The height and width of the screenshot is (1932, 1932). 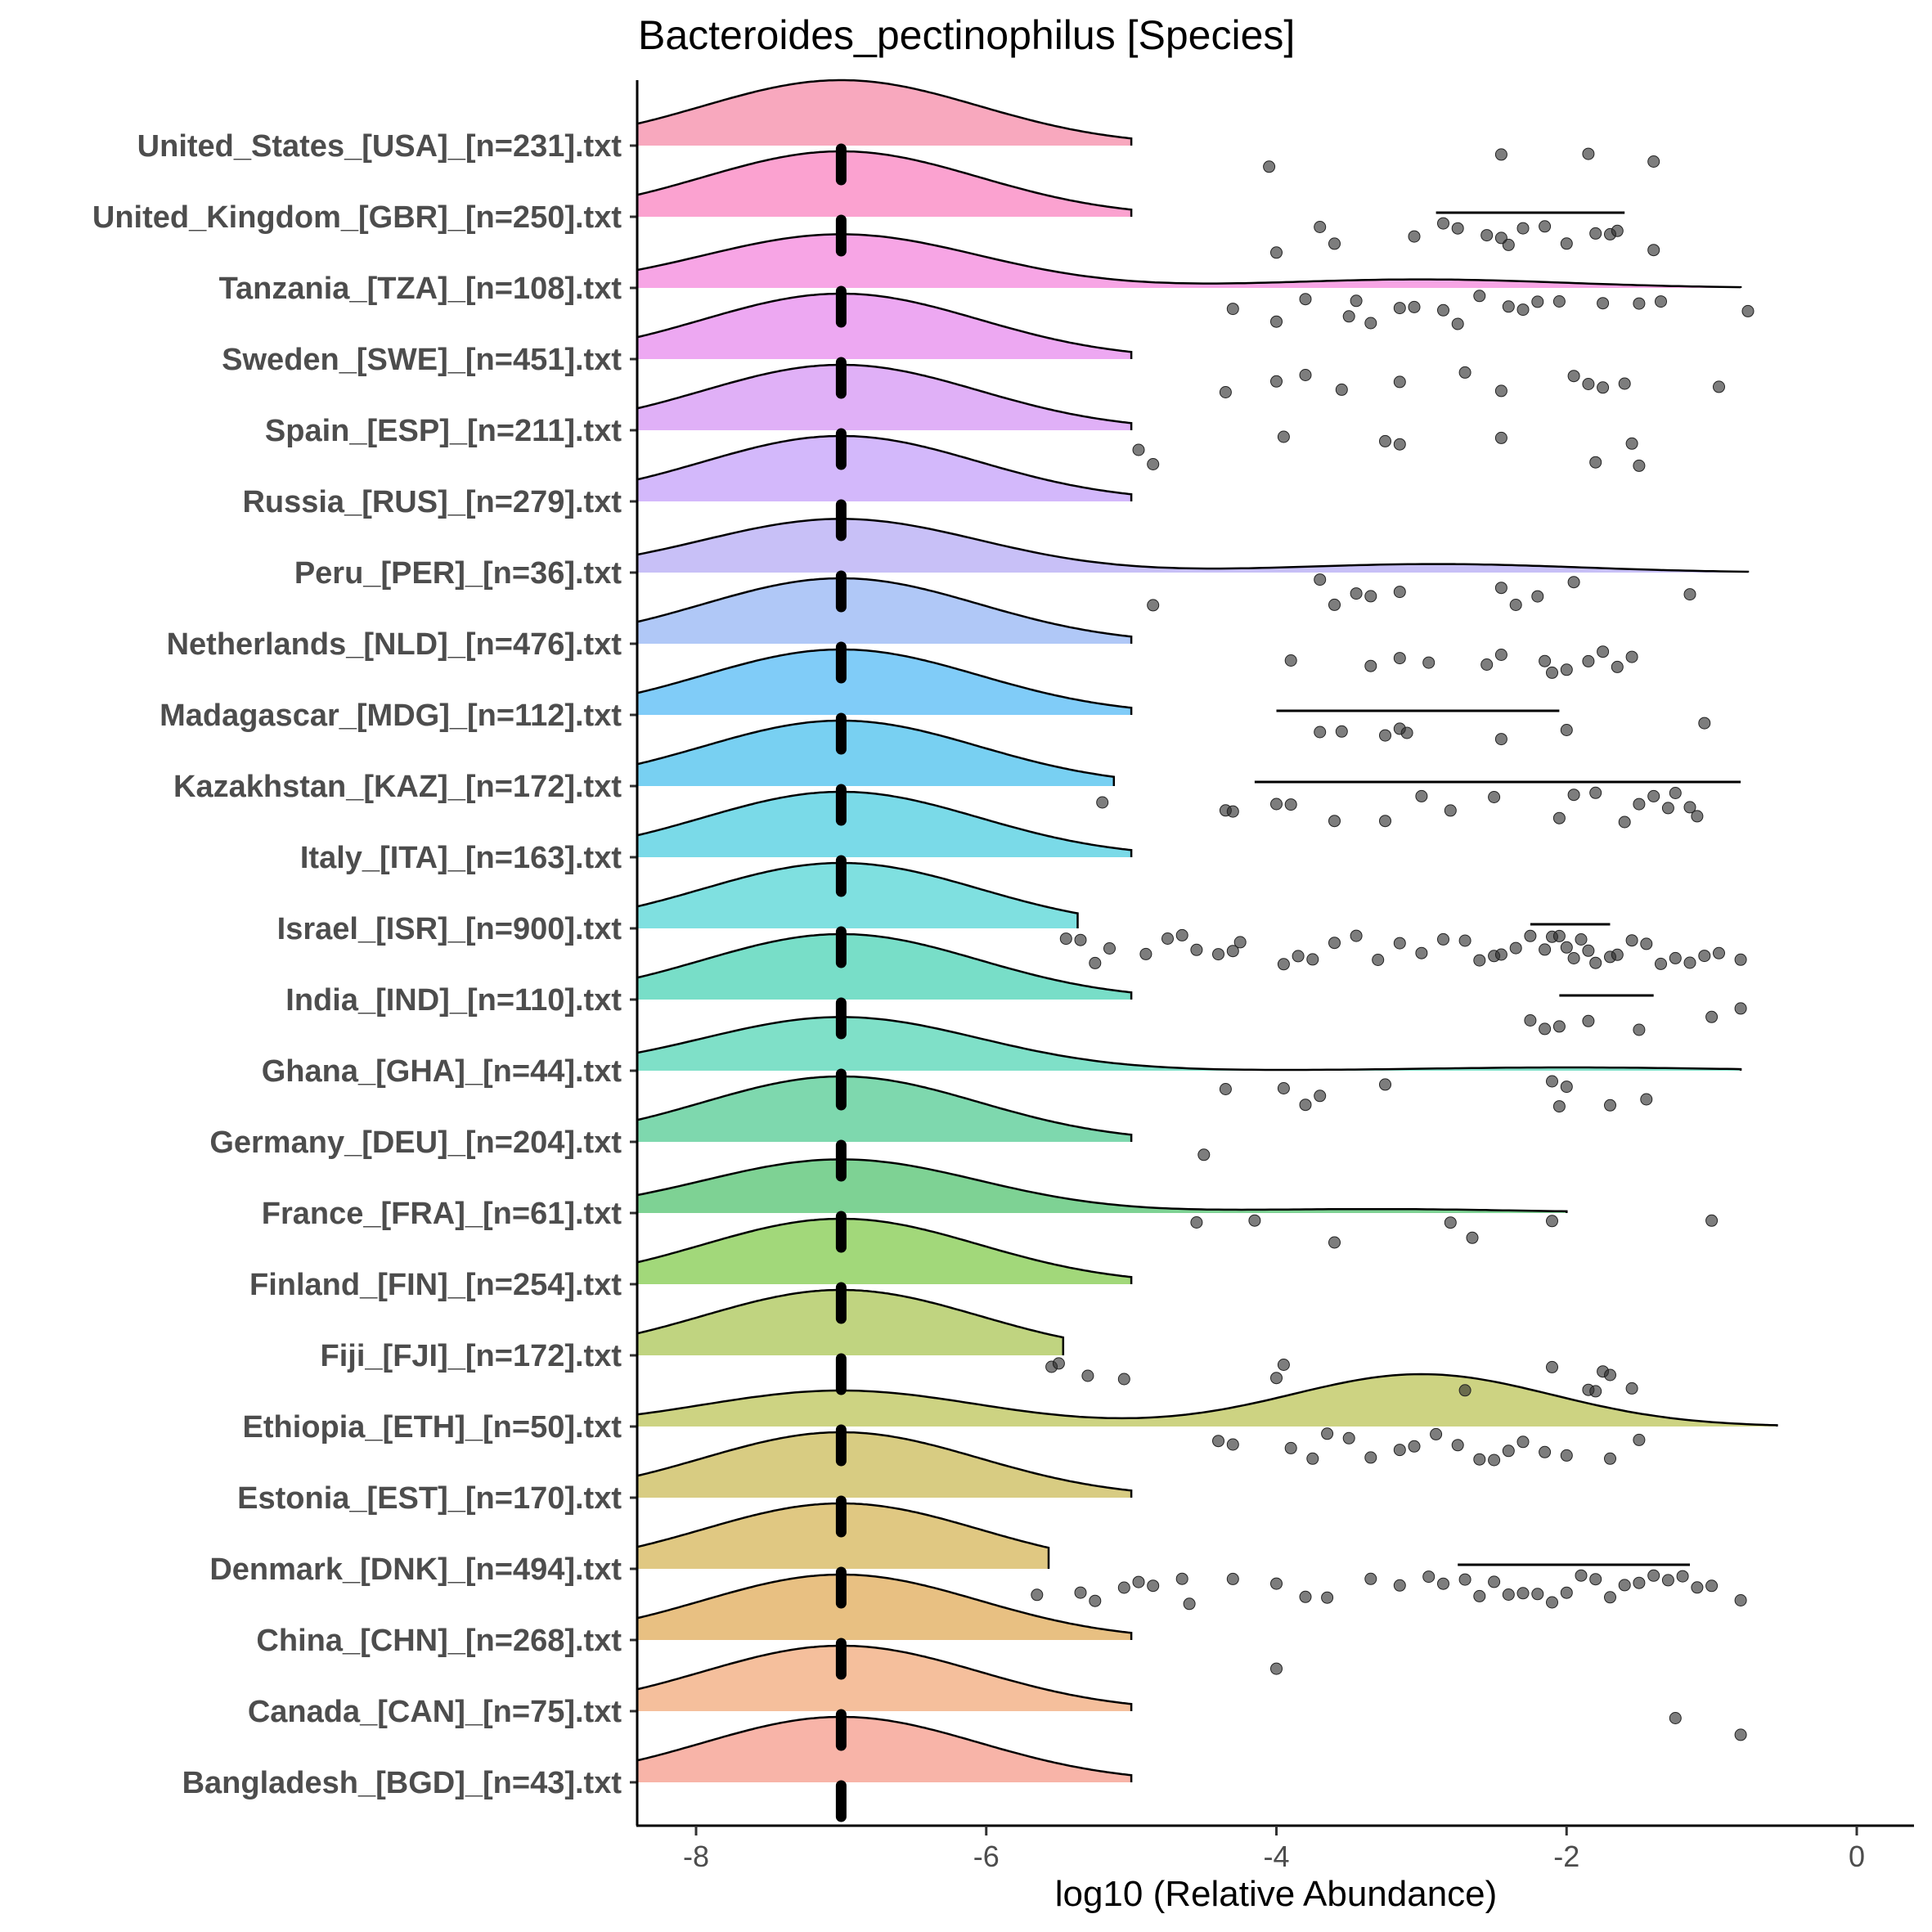 What do you see at coordinates (1857, 1857) in the screenshot?
I see `x-tick-label: 0` at bounding box center [1857, 1857].